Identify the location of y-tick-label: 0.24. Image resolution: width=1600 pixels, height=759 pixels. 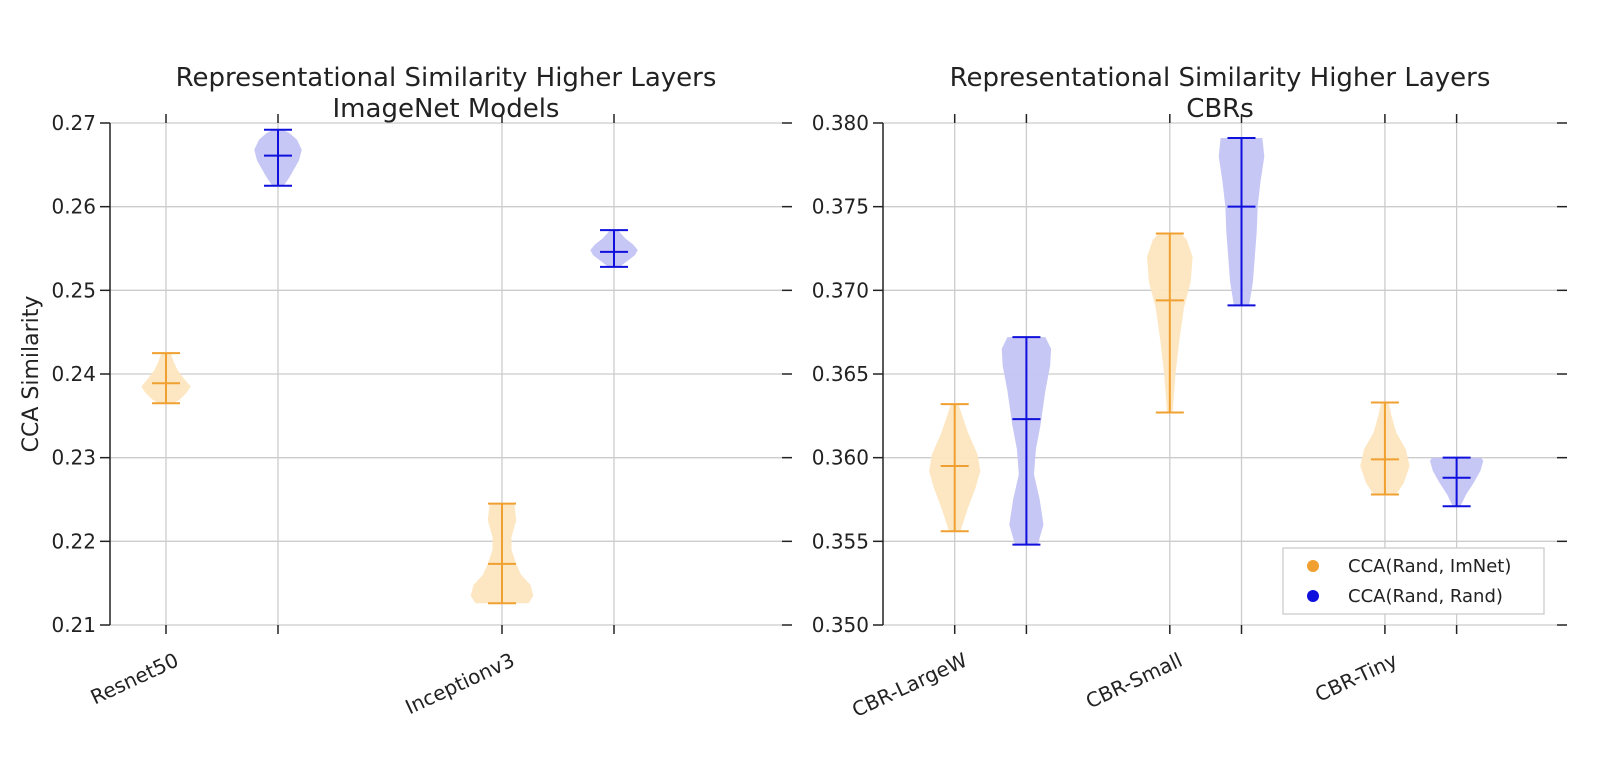
(73, 374).